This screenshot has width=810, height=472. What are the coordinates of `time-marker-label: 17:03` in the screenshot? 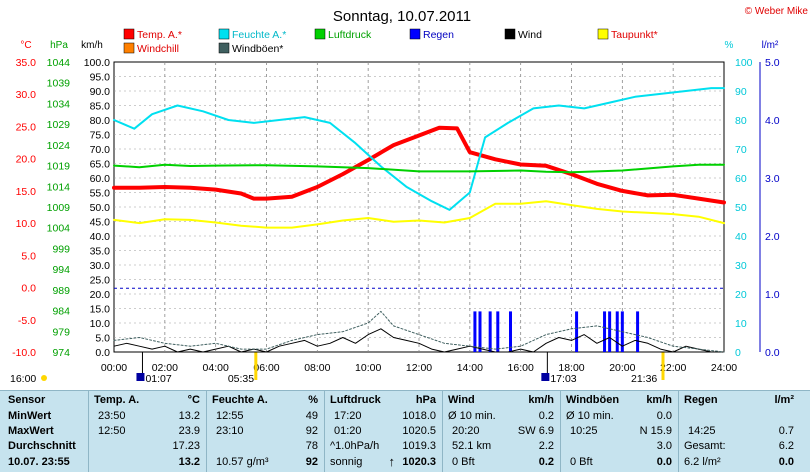 It's located at (563, 379).